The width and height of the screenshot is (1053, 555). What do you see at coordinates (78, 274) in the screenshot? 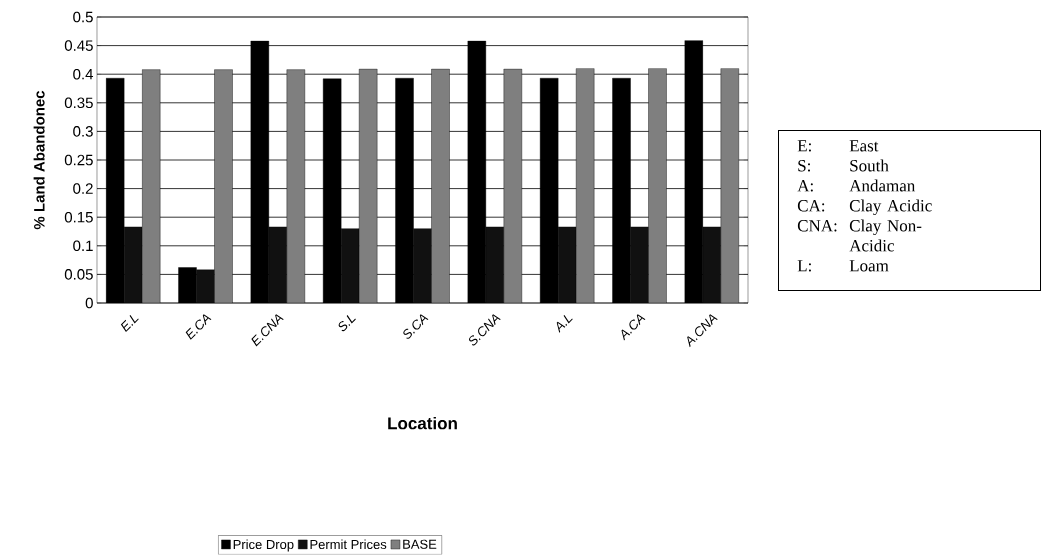
I see `y-tick-label: 0.05` at bounding box center [78, 274].